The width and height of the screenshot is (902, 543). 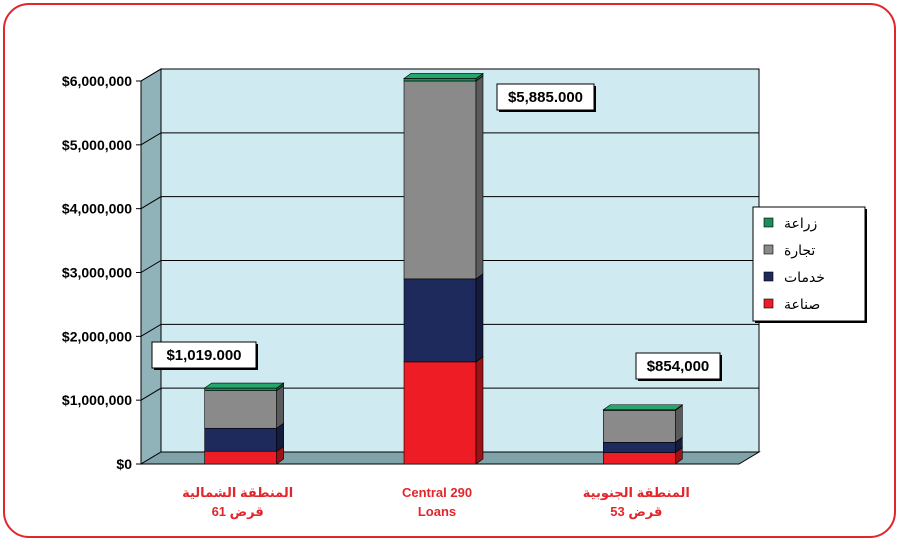 I want to click on x-category-label: 61 قرض, so click(x=238, y=511).